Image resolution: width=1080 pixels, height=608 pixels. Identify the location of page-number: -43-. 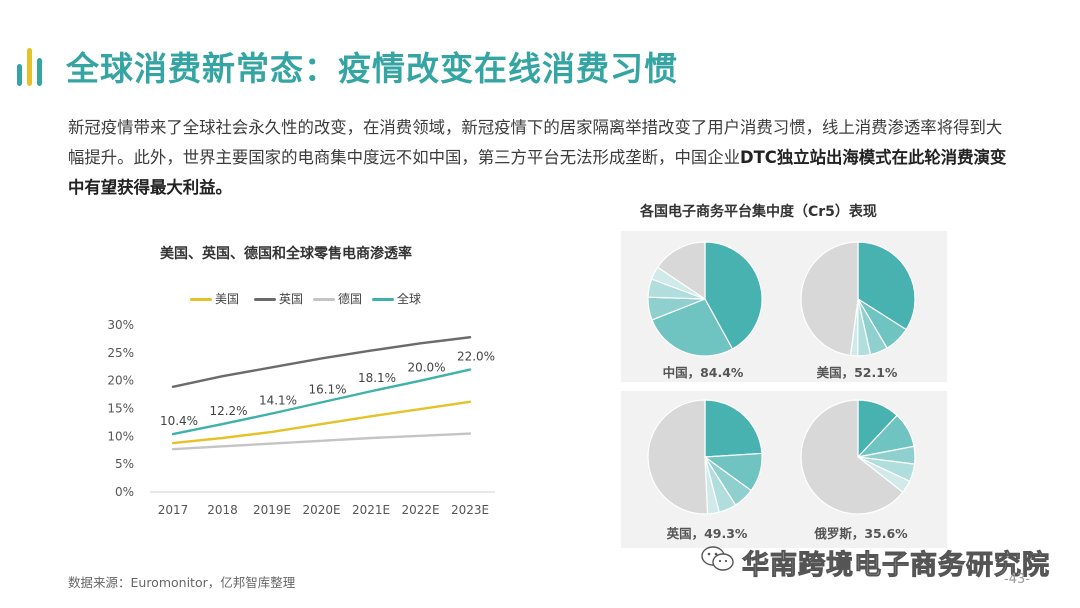
(1017, 579).